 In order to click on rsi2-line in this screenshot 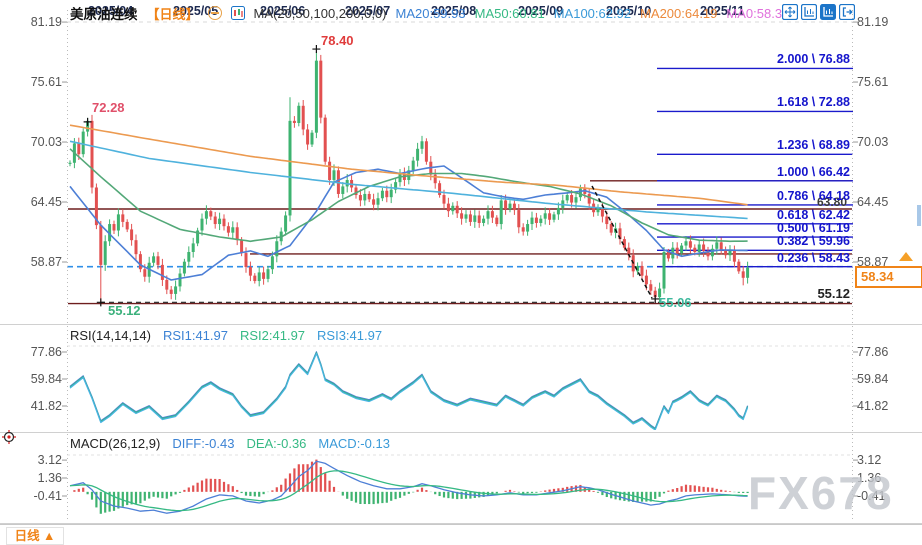, I will do `click(409, 391)`.